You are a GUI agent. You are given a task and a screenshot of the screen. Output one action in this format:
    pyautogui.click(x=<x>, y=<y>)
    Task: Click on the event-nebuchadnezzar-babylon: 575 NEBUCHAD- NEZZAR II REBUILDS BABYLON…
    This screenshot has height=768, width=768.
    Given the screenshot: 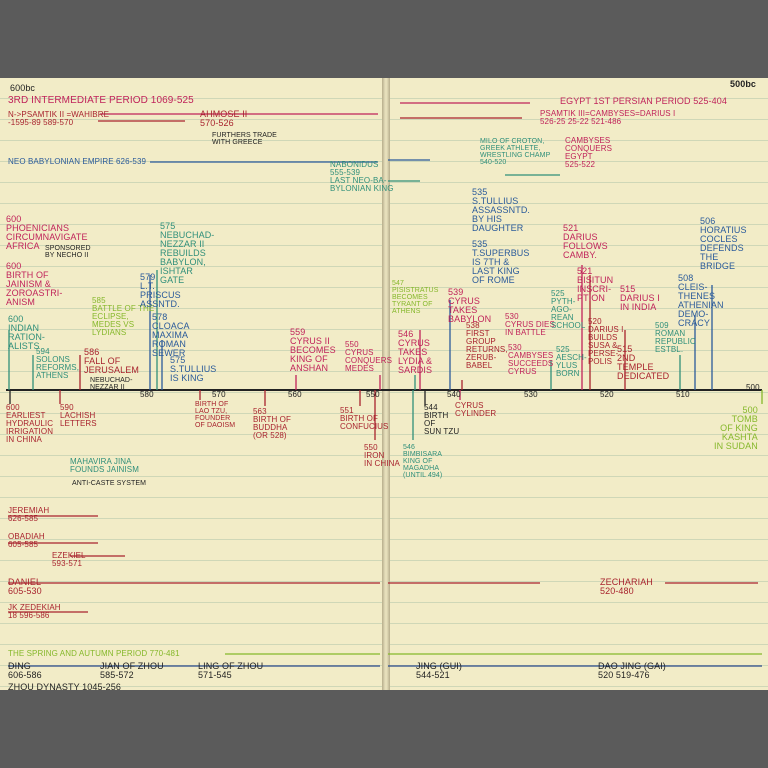 What is the action you would take?
    pyautogui.click(x=187, y=253)
    